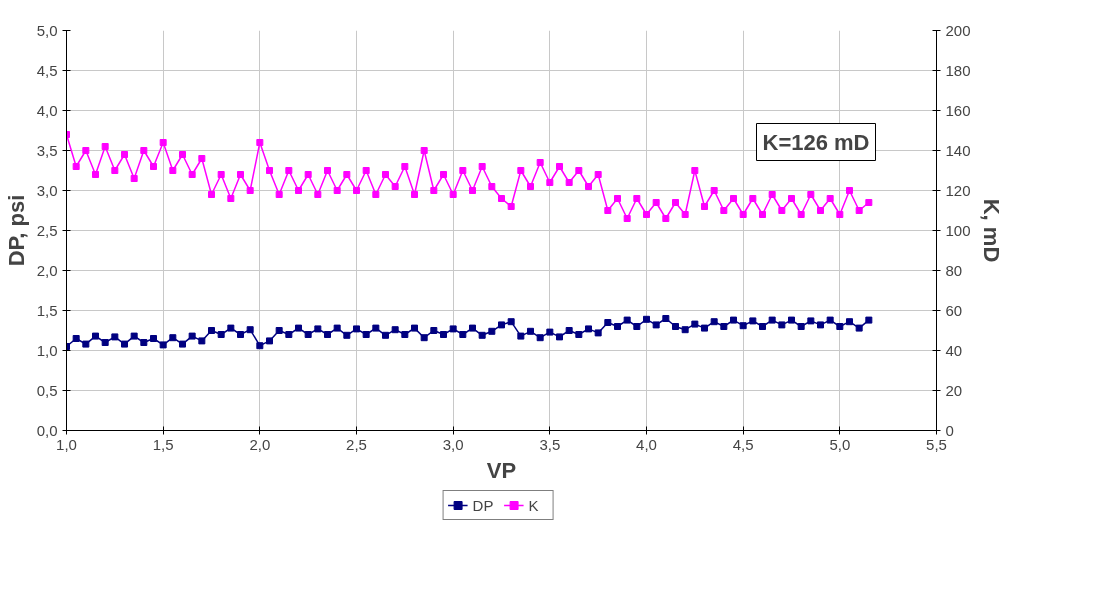 This screenshot has height=591, width=1120. What do you see at coordinates (954, 310) in the screenshot?
I see `y2-tick-label: 60` at bounding box center [954, 310].